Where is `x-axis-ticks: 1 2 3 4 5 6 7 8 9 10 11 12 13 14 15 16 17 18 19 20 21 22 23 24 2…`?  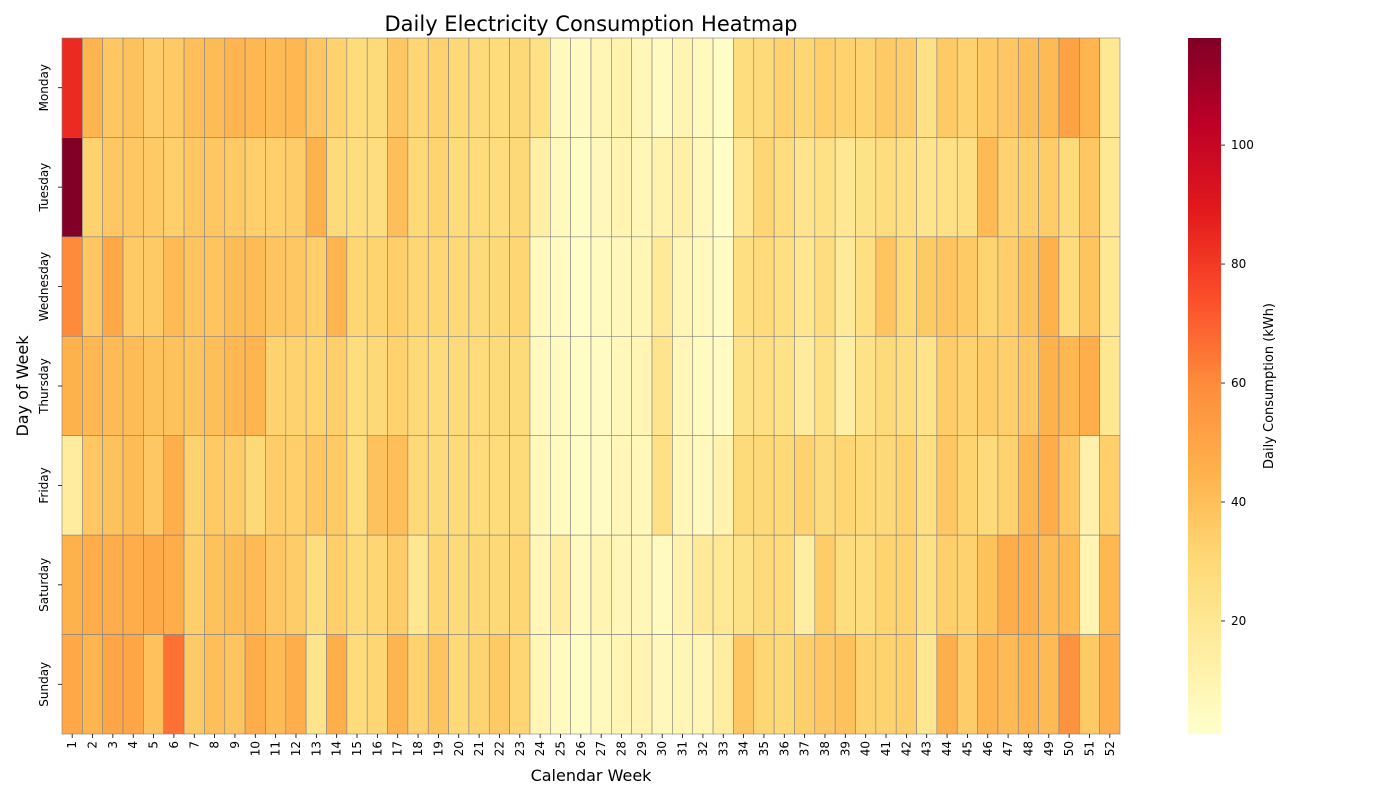 x-axis-ticks: 1 2 3 4 5 6 7 8 9 10 11 12 13 14 15 16 17 18 19 20 21 22 23 24 2… is located at coordinates (591, 745).